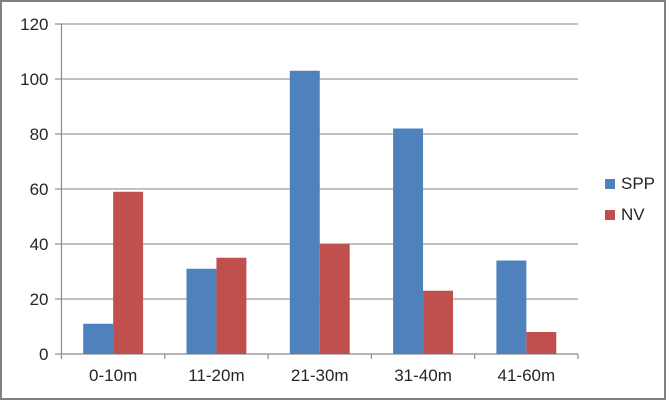 Image resolution: width=666 pixels, height=400 pixels. I want to click on bar-nv-21-30m, so click(334, 299).